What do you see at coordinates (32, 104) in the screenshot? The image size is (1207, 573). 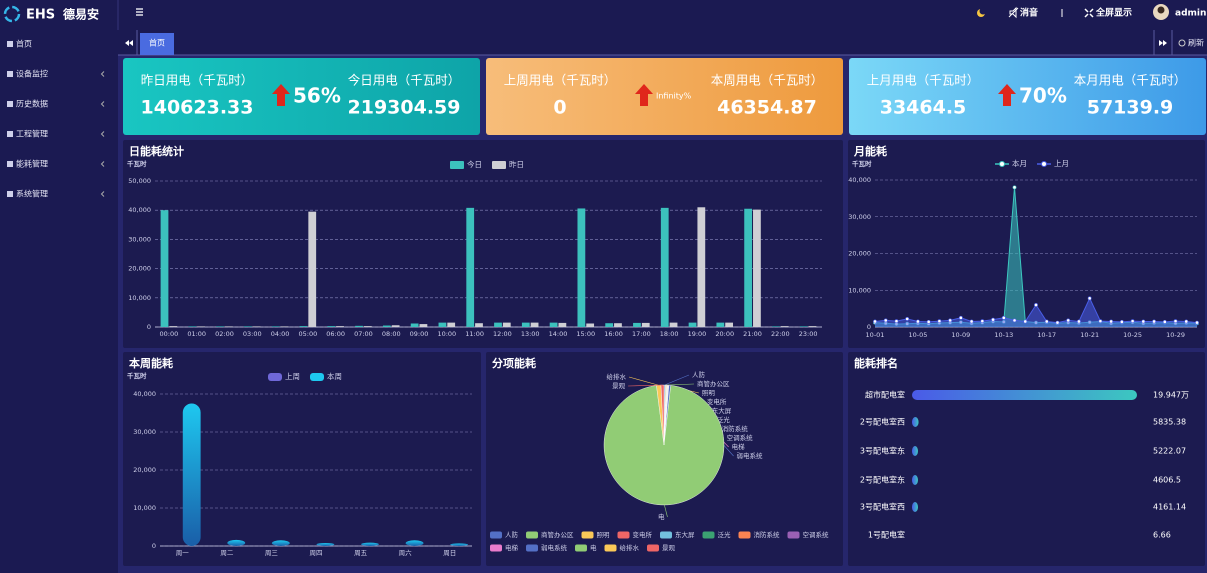 I see `menu-item: 历史数据` at bounding box center [32, 104].